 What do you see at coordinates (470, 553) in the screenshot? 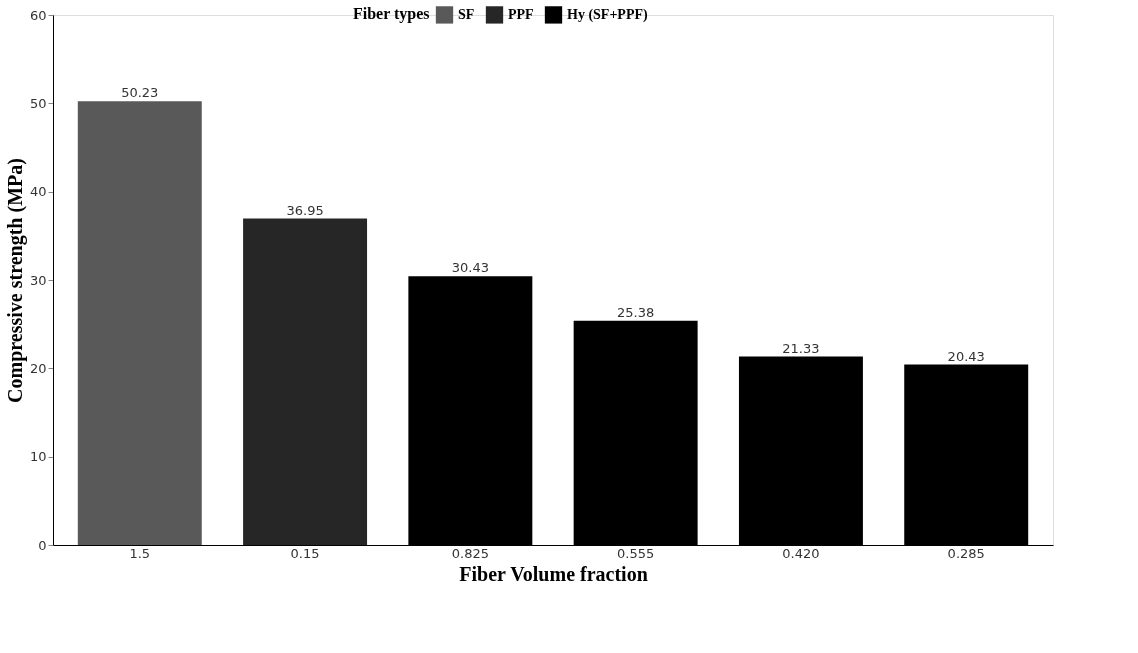
I see `x-tick-label: 0.825` at bounding box center [470, 553].